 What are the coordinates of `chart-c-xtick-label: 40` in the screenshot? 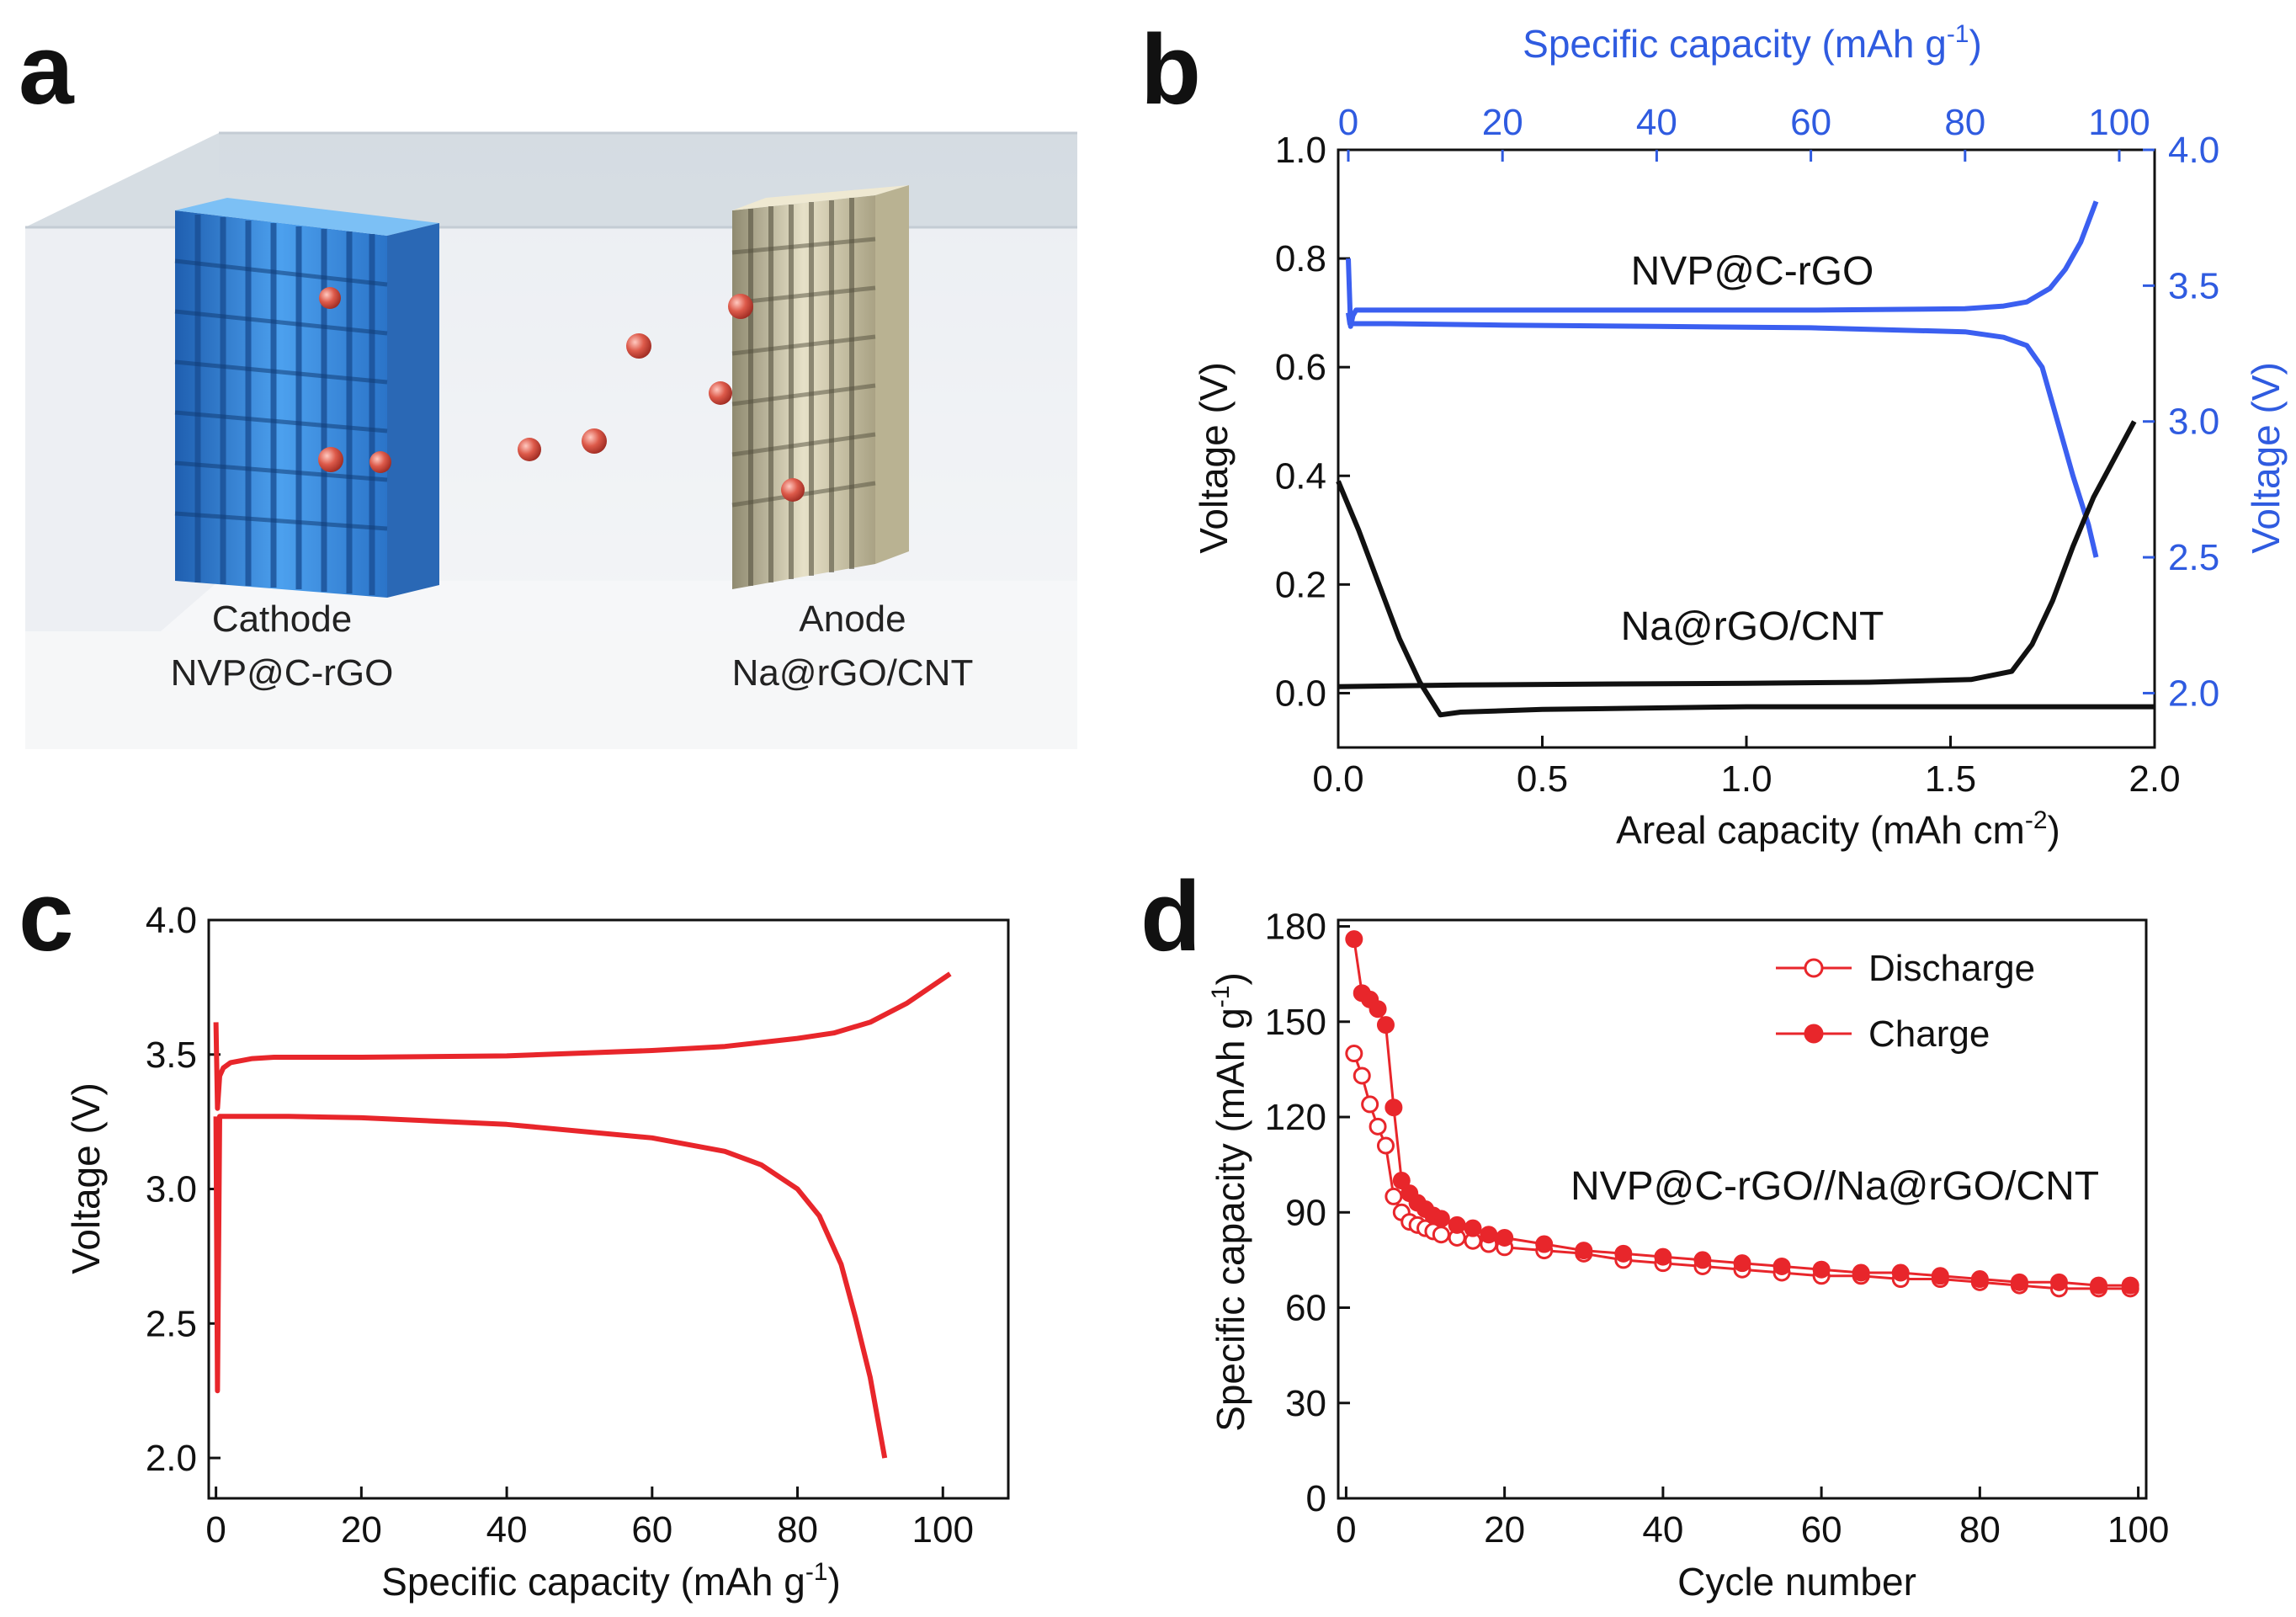 It's located at (507, 1530).